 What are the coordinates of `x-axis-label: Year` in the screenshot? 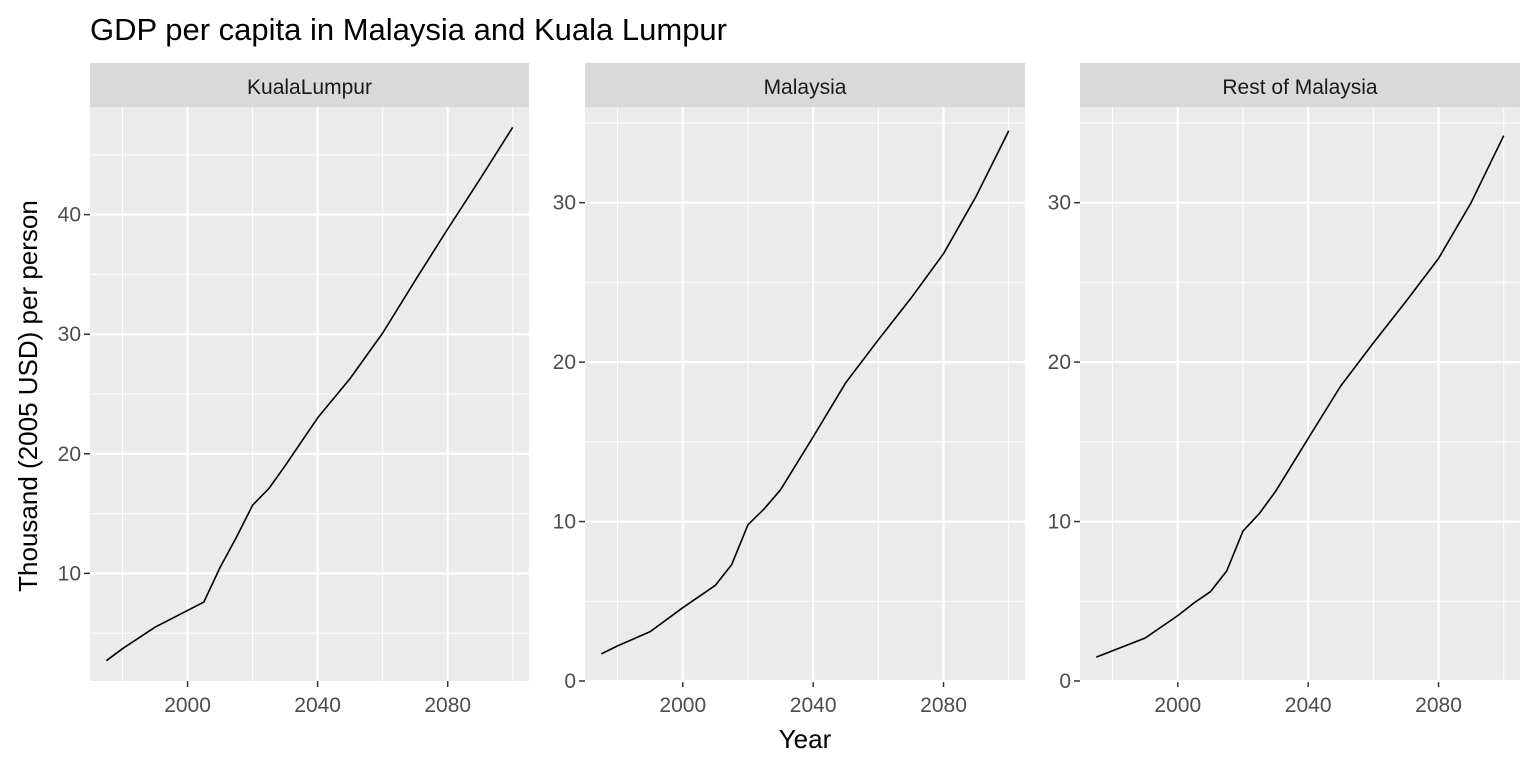 It's located at (805, 739).